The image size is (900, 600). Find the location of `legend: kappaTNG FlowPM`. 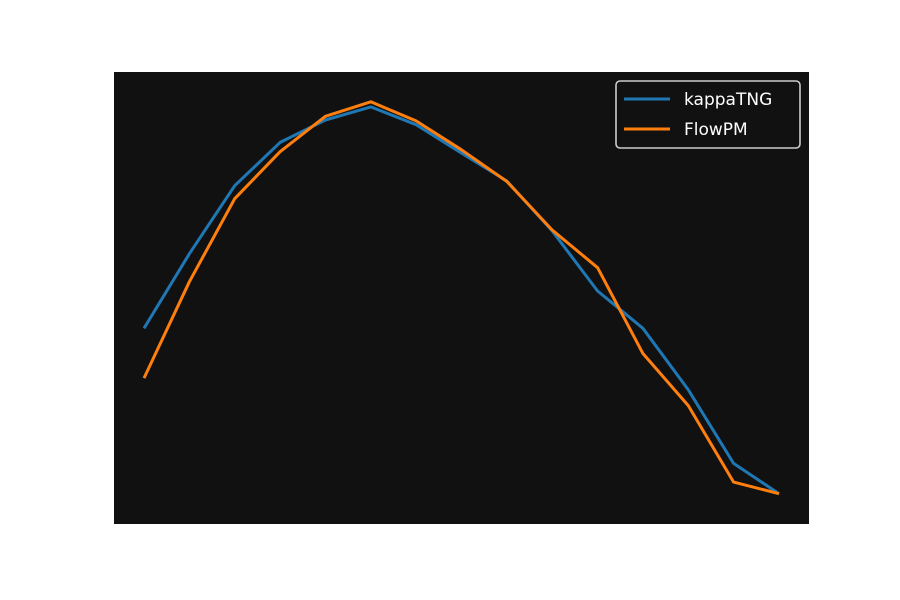

legend: kappaTNG FlowPM is located at coordinates (708, 114).